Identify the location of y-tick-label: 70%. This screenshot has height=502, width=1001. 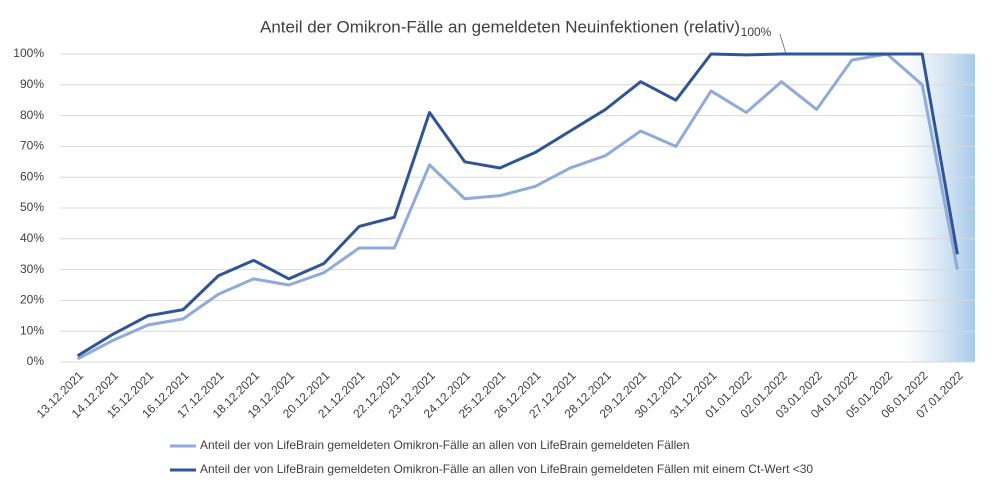
(32, 146).